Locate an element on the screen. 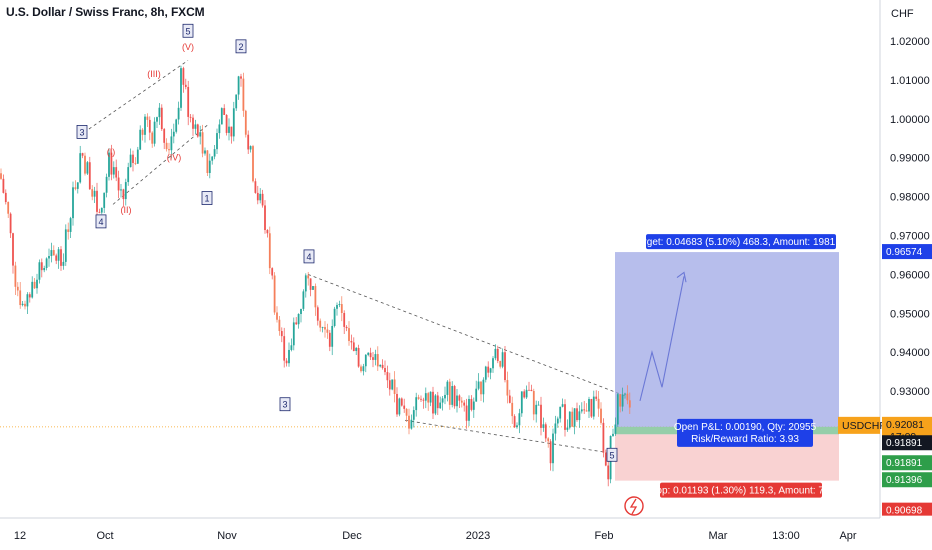 The image size is (932, 550). y-tick-label: 1.02000 is located at coordinates (910, 42).